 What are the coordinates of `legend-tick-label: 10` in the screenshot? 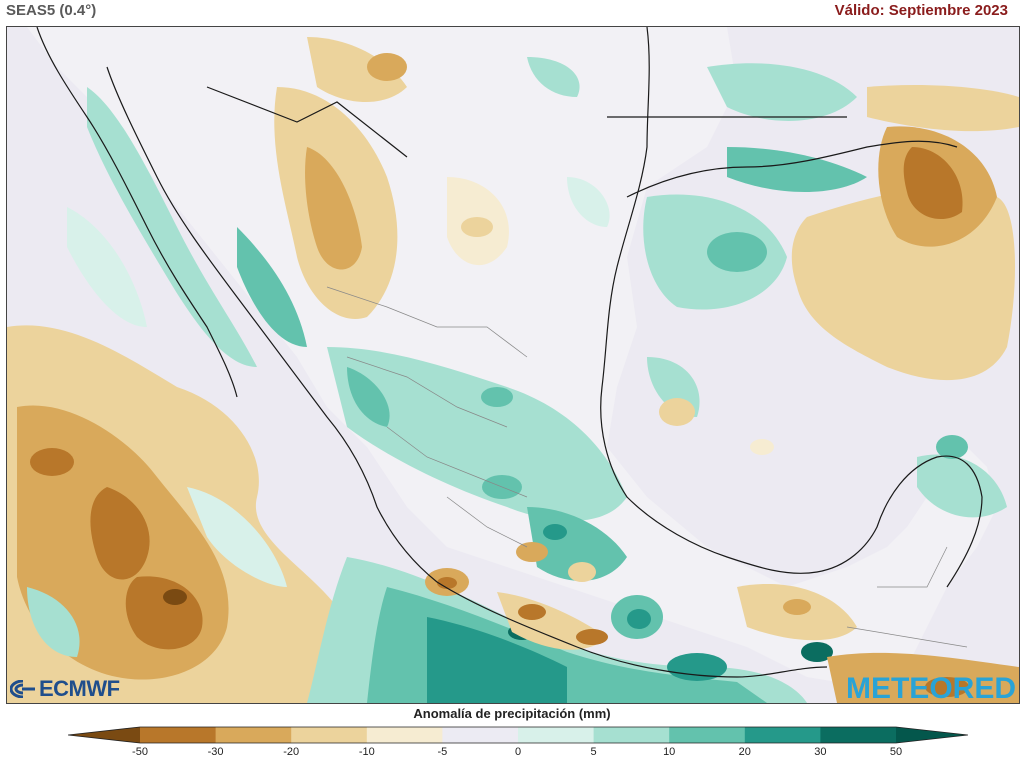 It's located at (669, 752).